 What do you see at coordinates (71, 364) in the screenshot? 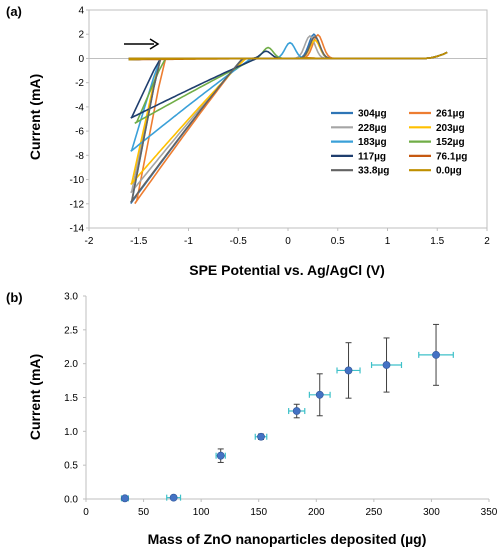
I see `panel-b-ytick-label: 2.0` at bounding box center [71, 364].